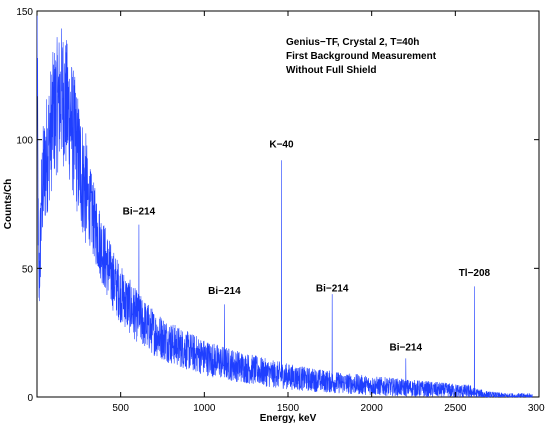 This screenshot has height=427, width=545. I want to click on x-tick-label: 2500, so click(455, 408).